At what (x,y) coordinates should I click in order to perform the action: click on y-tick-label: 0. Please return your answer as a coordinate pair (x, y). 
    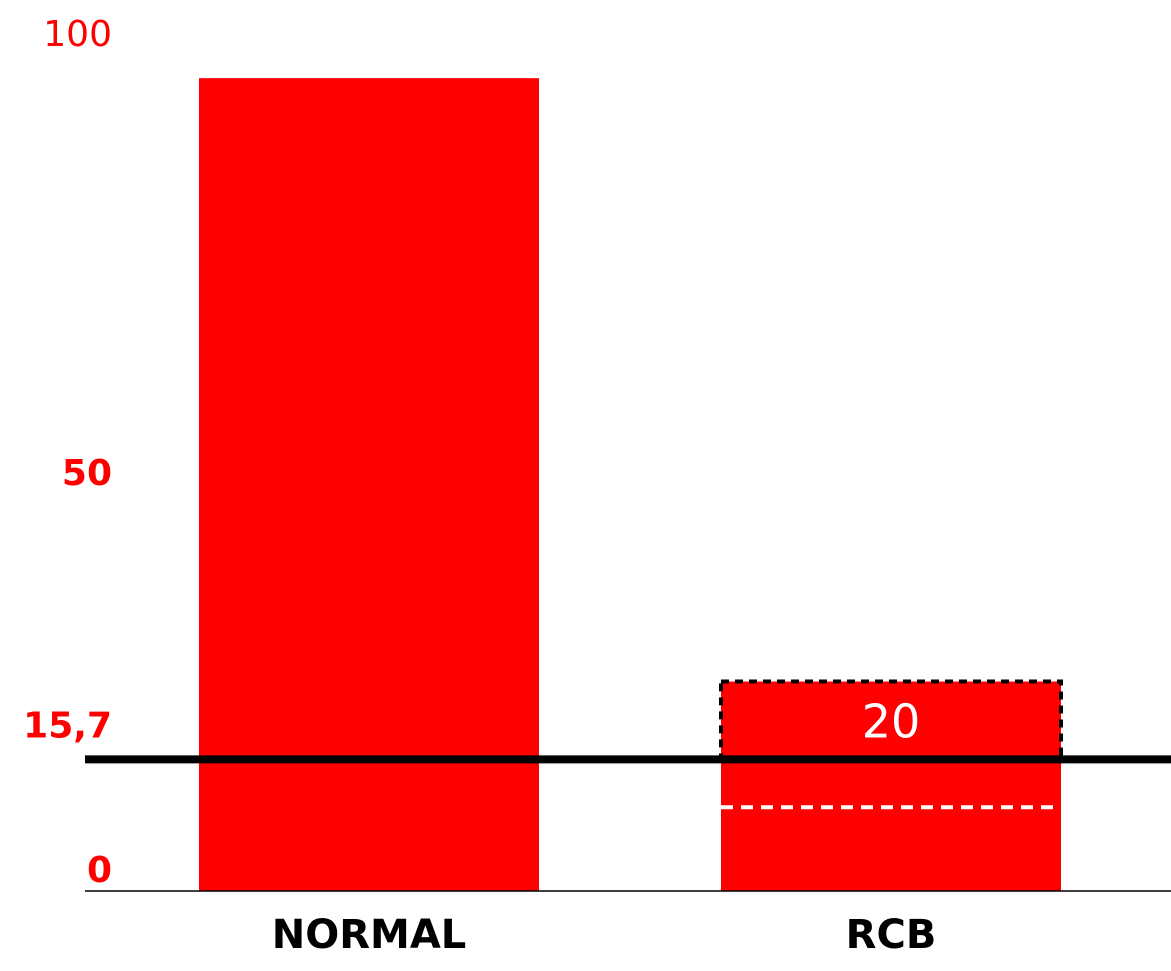
    Looking at the image, I should click on (99, 870).